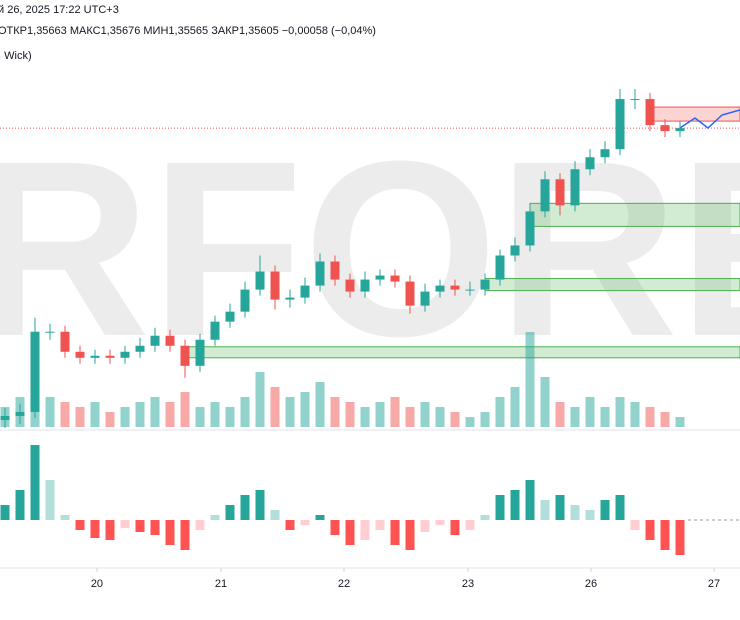 The height and width of the screenshot is (620, 740). Describe the element at coordinates (714, 584) in the screenshot. I see `x-tick-label: 27` at that location.